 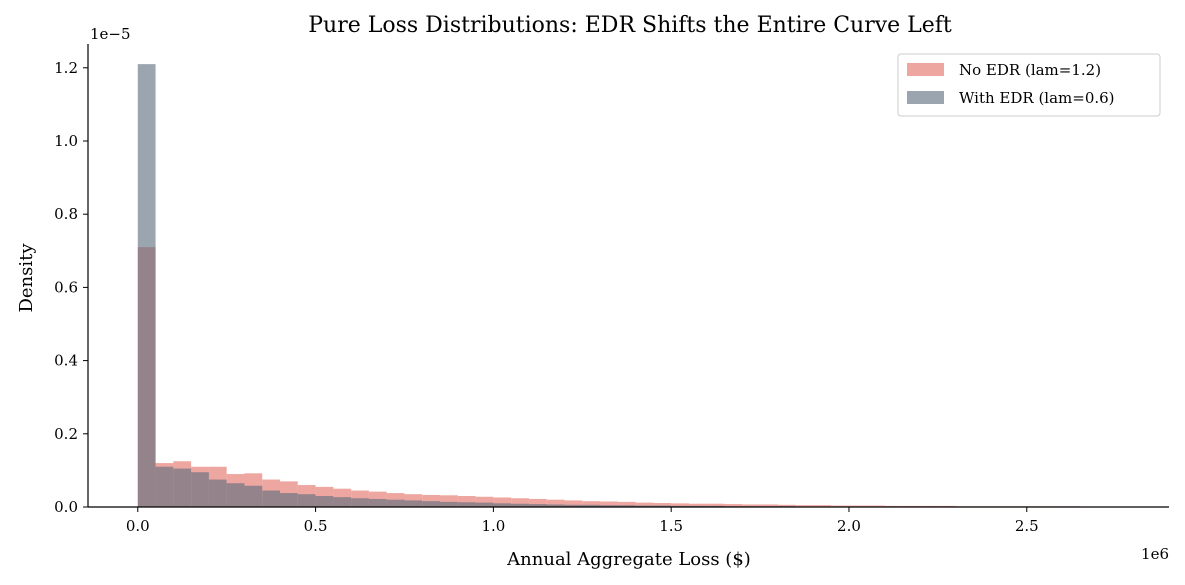 What do you see at coordinates (66, 434) in the screenshot?
I see `y-tick-label: 0.2` at bounding box center [66, 434].